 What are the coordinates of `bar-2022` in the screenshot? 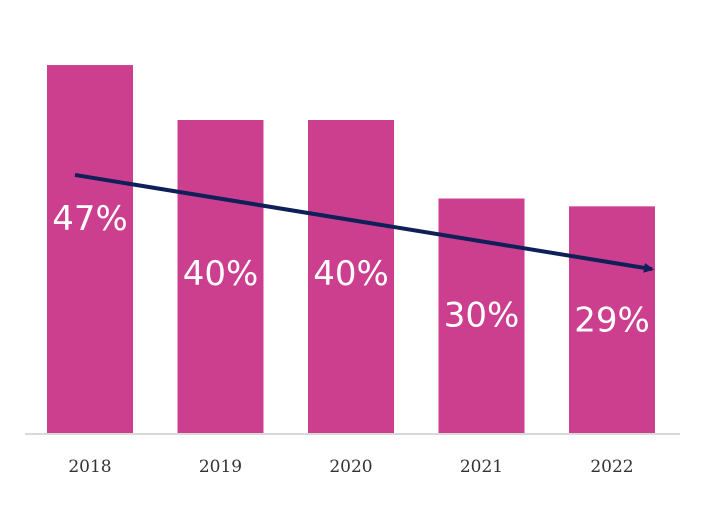 It's located at (612, 320).